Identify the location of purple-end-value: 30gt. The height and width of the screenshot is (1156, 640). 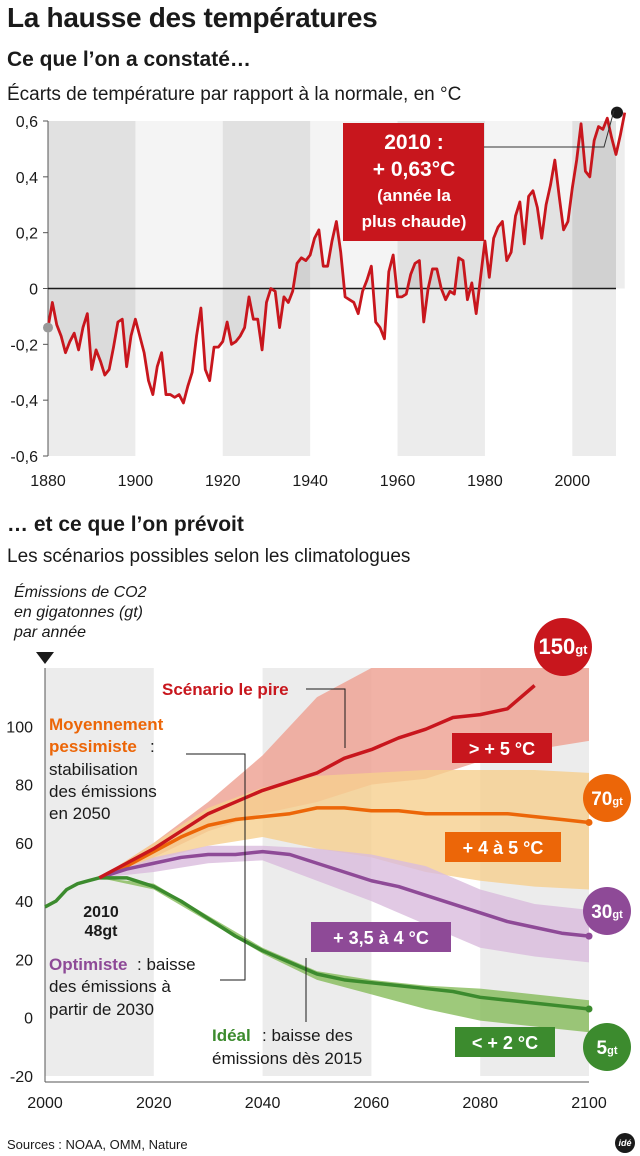
(607, 912).